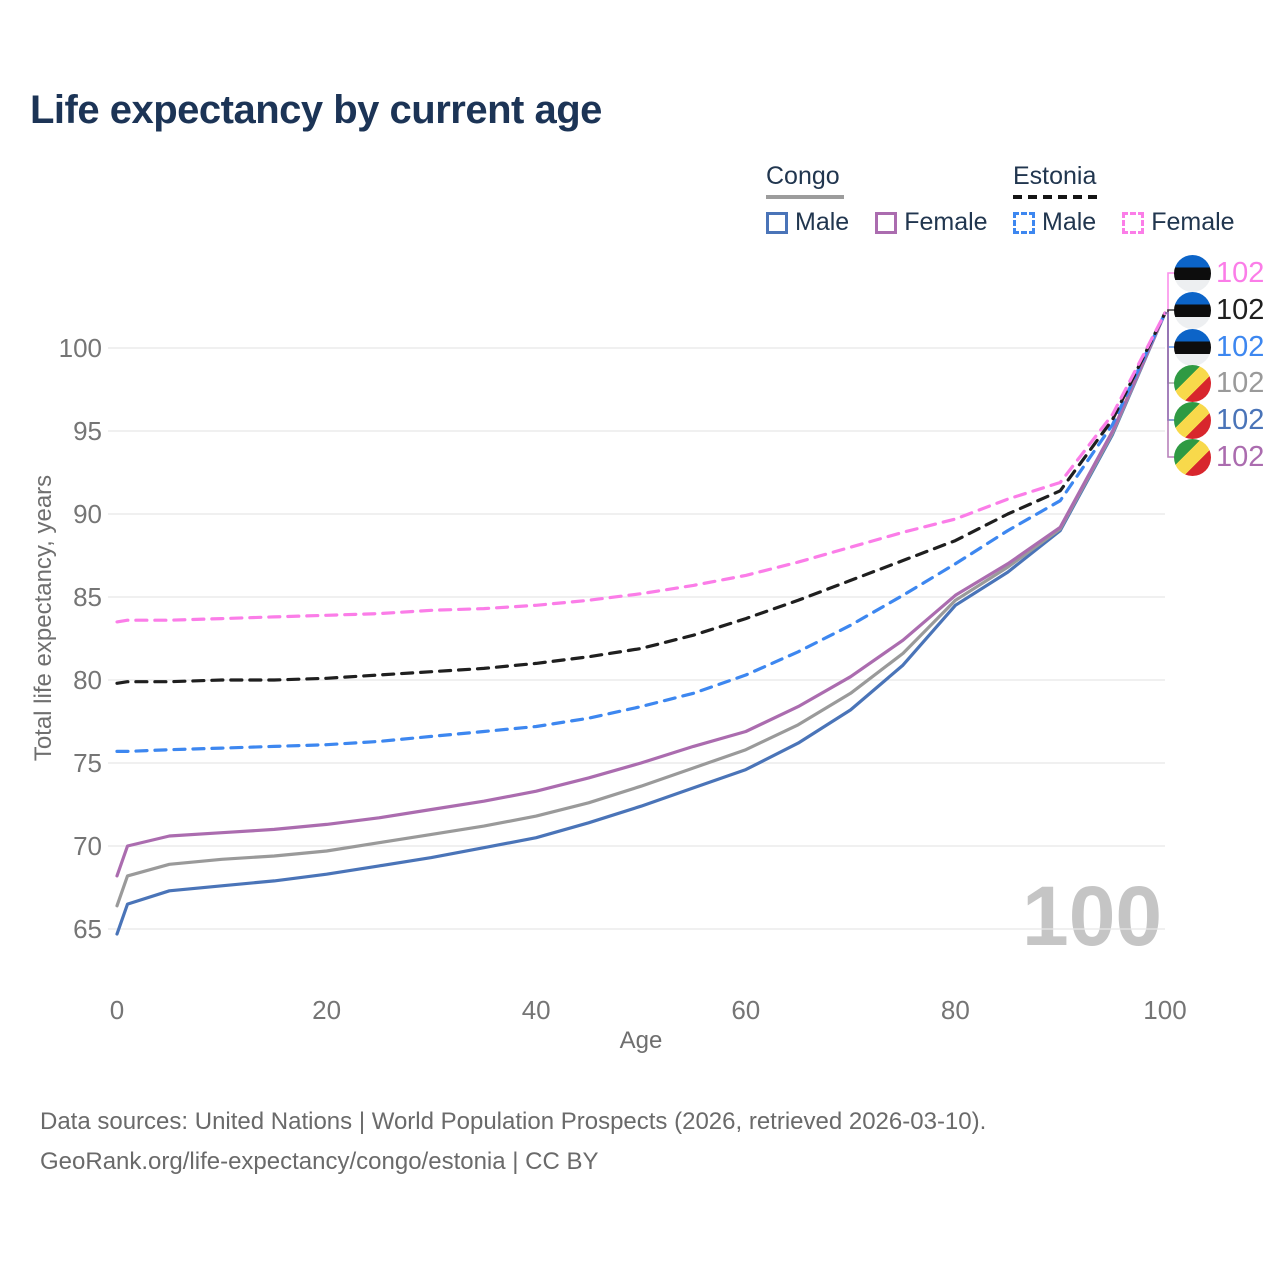 This screenshot has height=1280, width=1280. Describe the element at coordinates (80, 348) in the screenshot. I see `y-tick-100: 100` at that location.